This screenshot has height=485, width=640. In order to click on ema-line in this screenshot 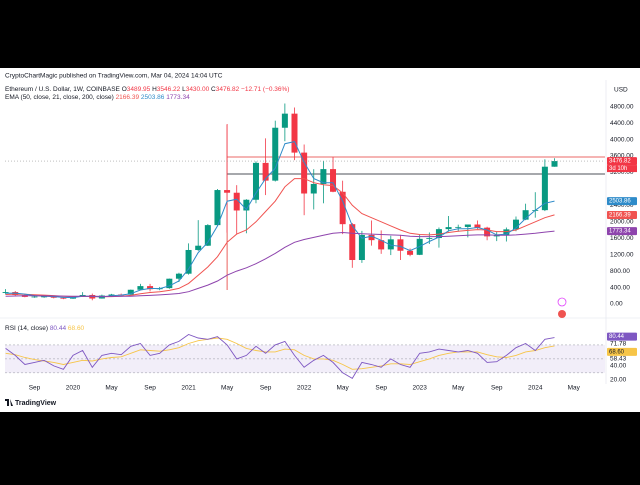, I will do `click(280, 263)`.